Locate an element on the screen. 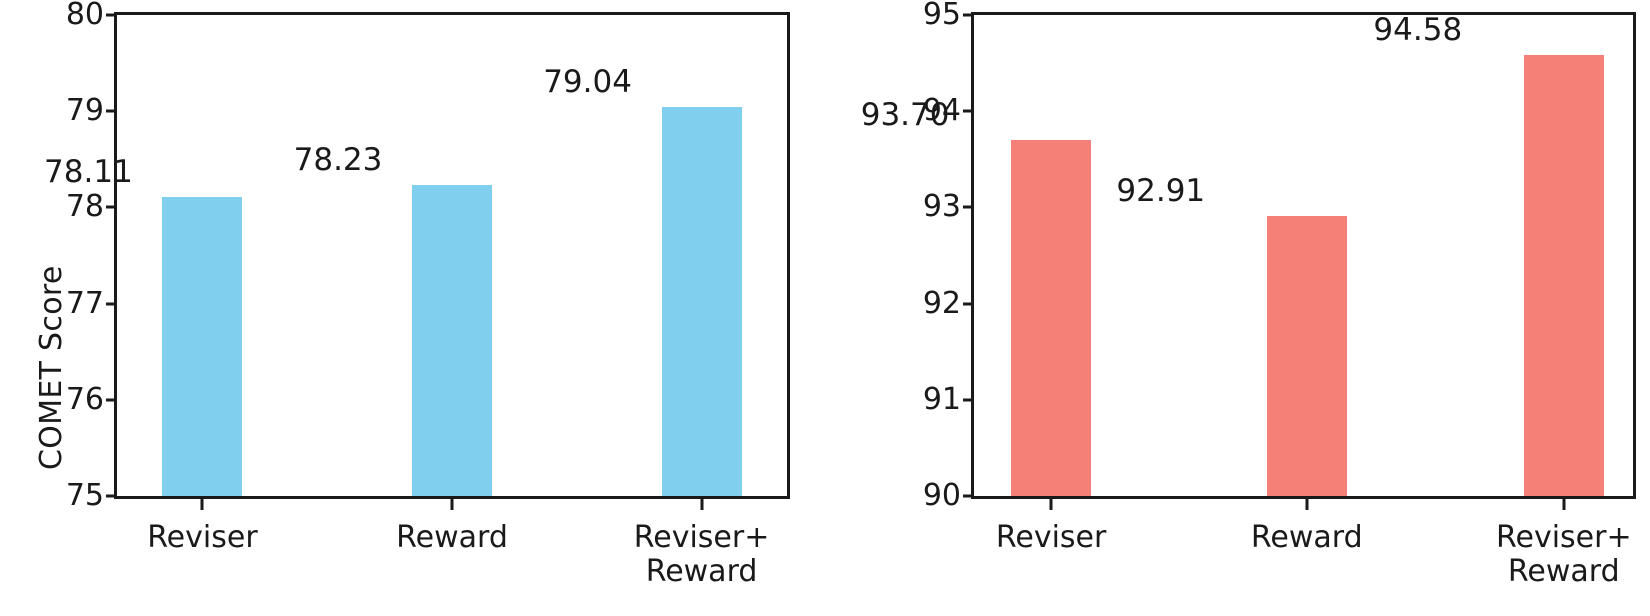 This screenshot has width=1650, height=616. bar-value-label: 94.58 is located at coordinates (1418, 30).